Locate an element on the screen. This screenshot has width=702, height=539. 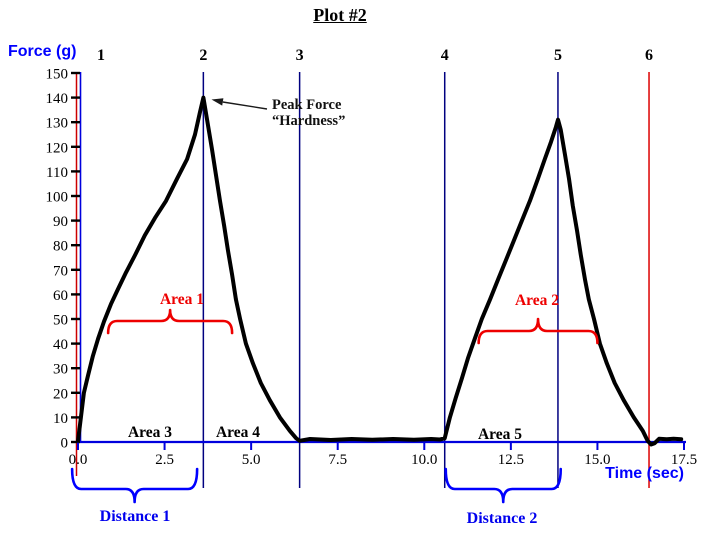
anchor-label-3: 3 is located at coordinates (300, 55).